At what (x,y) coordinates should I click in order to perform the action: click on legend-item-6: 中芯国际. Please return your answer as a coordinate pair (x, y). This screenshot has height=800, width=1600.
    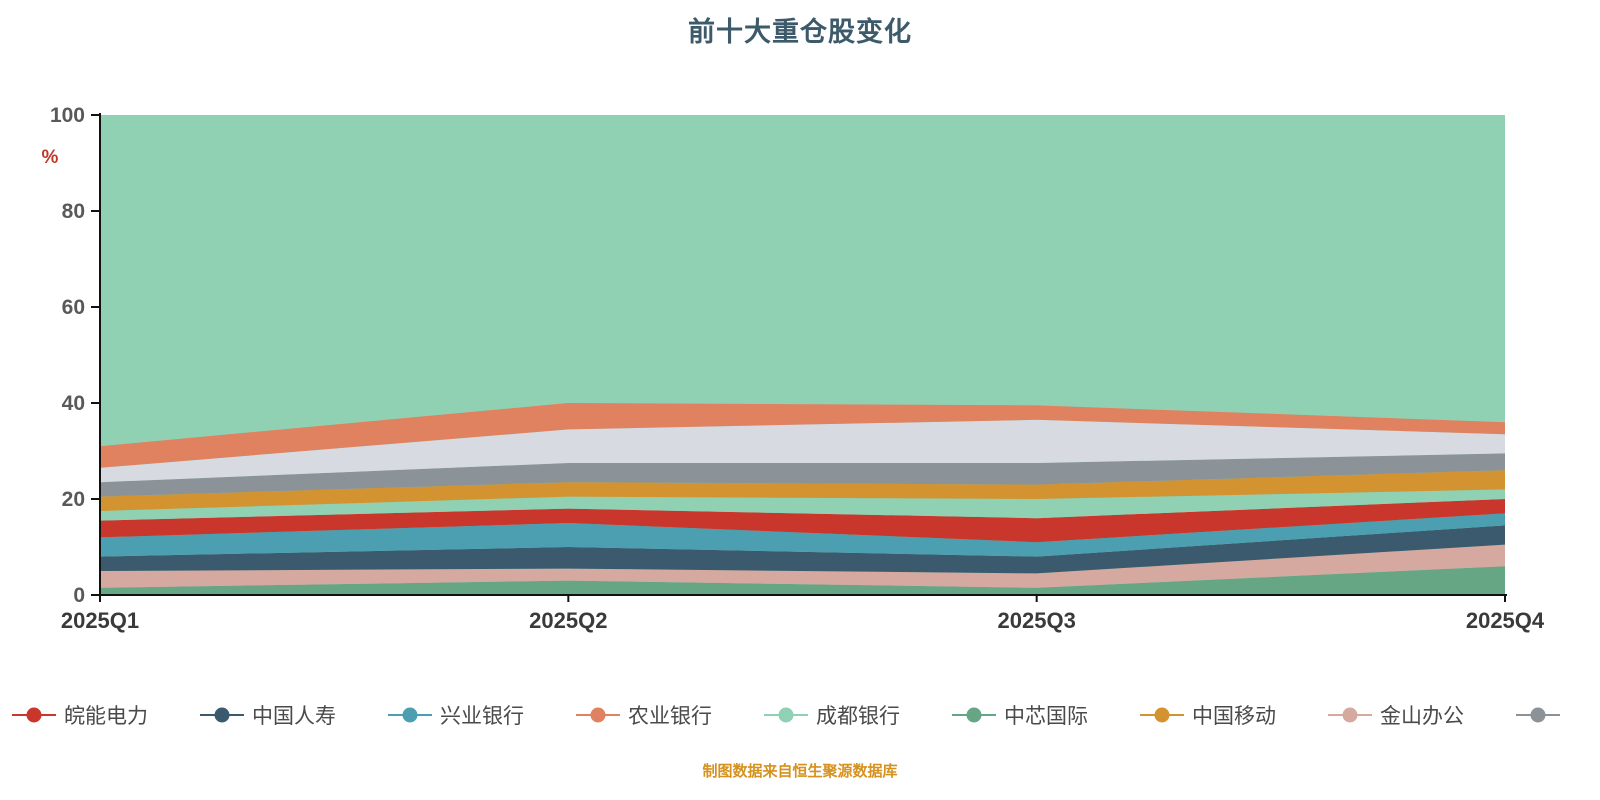
    Looking at the image, I should click on (1020, 715).